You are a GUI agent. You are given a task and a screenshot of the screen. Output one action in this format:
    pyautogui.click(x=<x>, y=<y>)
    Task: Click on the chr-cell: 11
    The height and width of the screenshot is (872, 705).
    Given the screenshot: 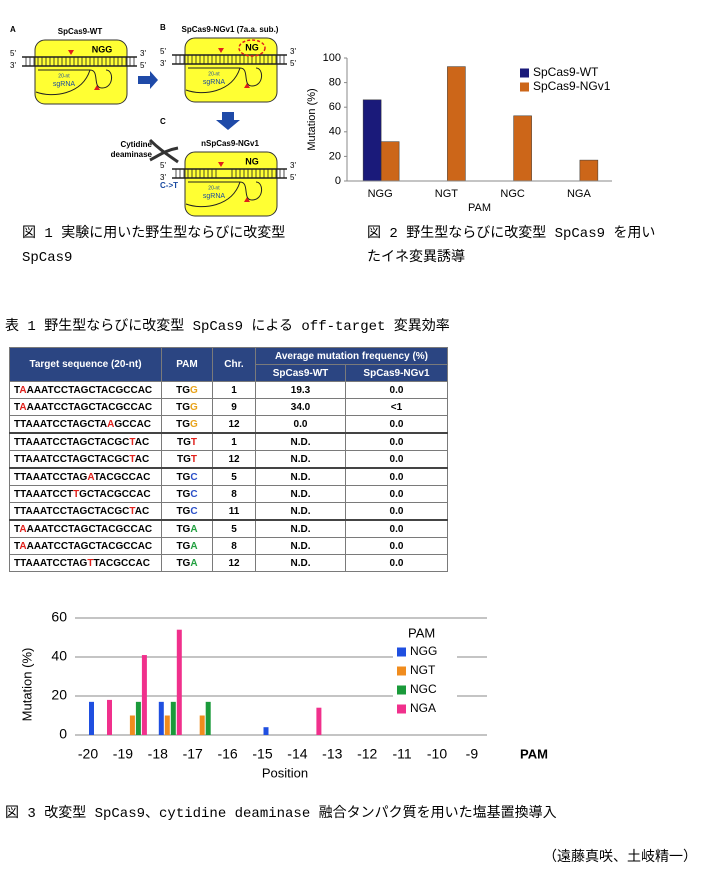 What is the action you would take?
    pyautogui.click(x=234, y=511)
    